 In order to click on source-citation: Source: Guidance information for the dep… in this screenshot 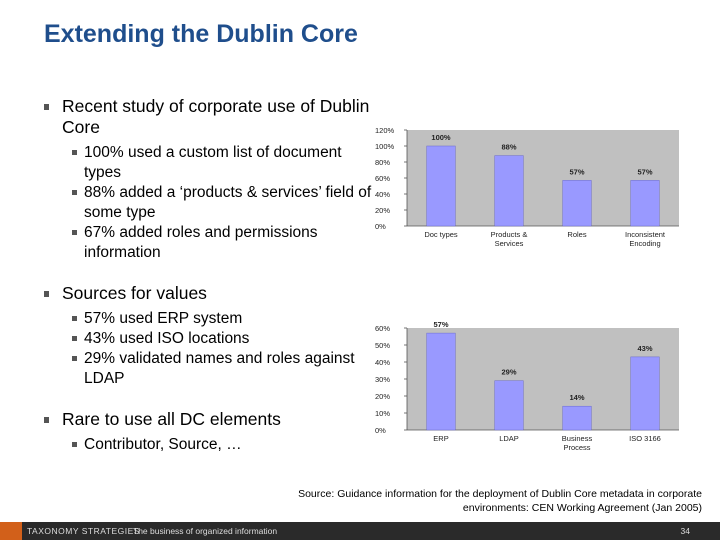, I will do `click(500, 501)`.